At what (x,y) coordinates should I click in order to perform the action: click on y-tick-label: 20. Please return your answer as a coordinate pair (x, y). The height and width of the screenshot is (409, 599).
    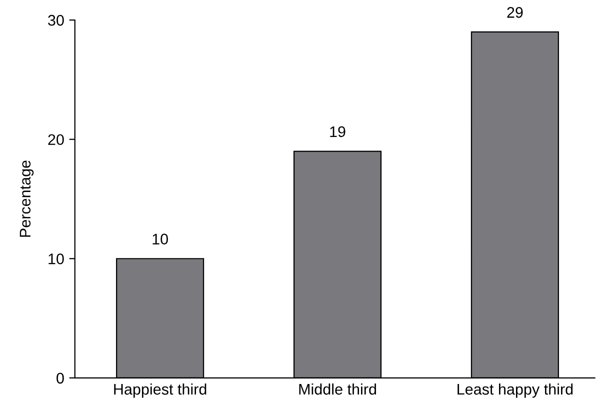
    Looking at the image, I should click on (56, 140).